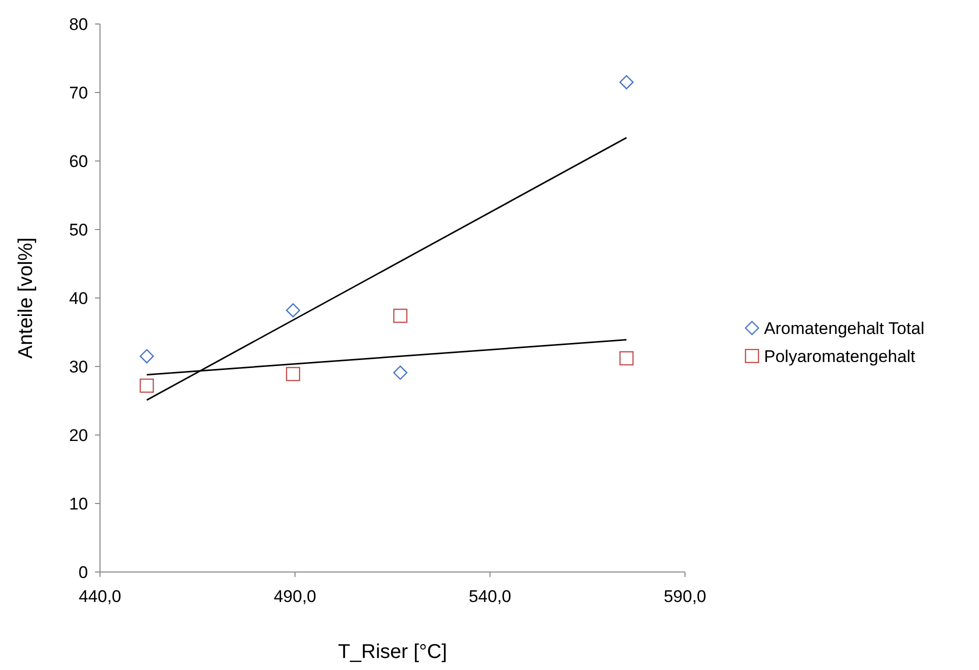 The width and height of the screenshot is (979, 670). Describe the element at coordinates (844, 328) in the screenshot. I see `legend-label: Aromatengehalt Total` at that location.